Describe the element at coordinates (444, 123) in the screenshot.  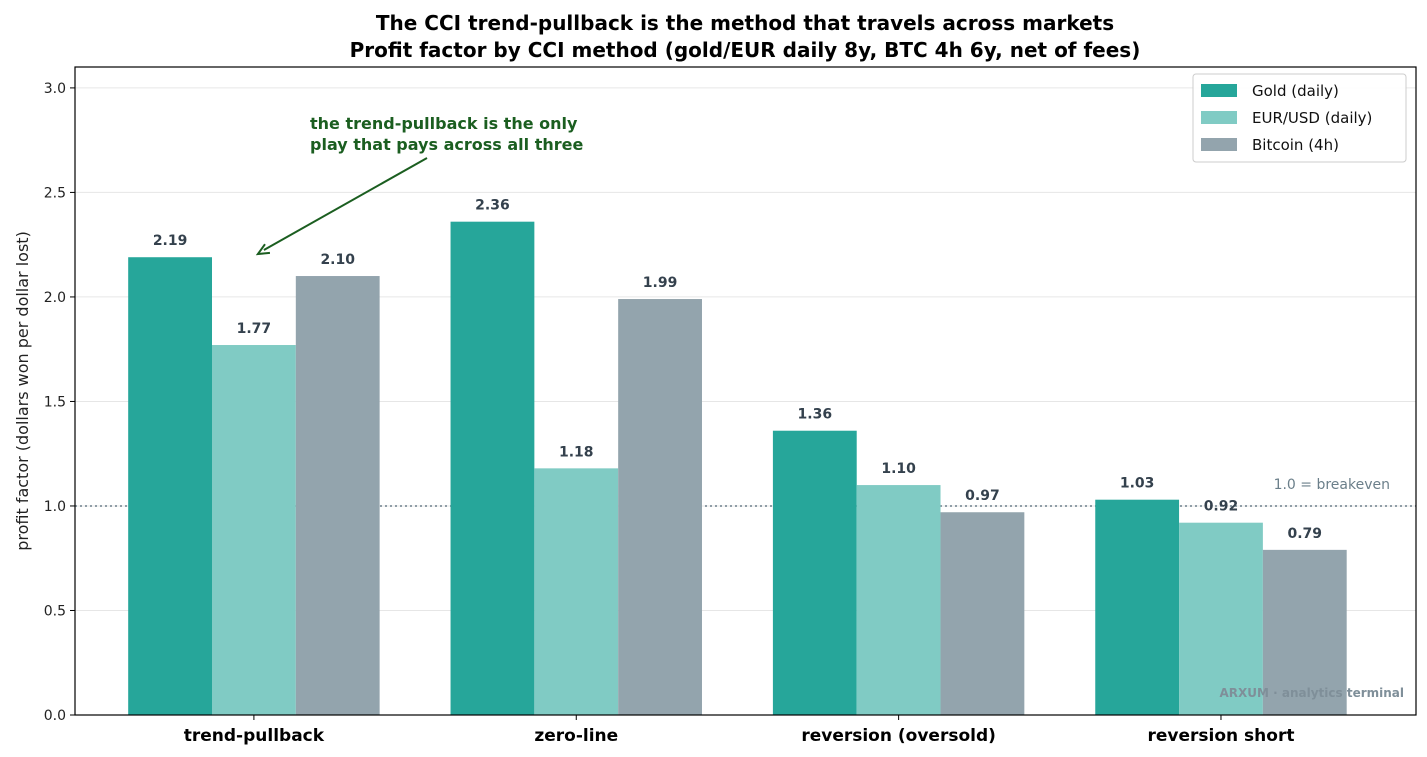
I see `annotation-text: the trend-pullback is the only` at that location.